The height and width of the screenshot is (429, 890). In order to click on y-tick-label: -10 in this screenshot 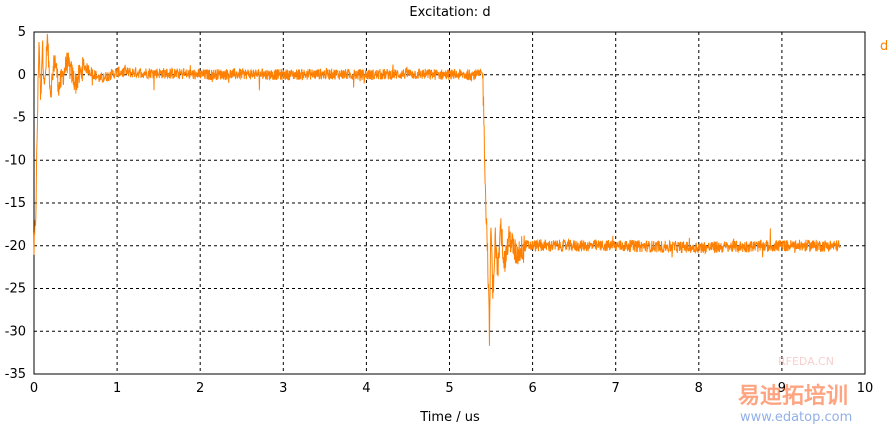, I will do `click(15, 160)`.